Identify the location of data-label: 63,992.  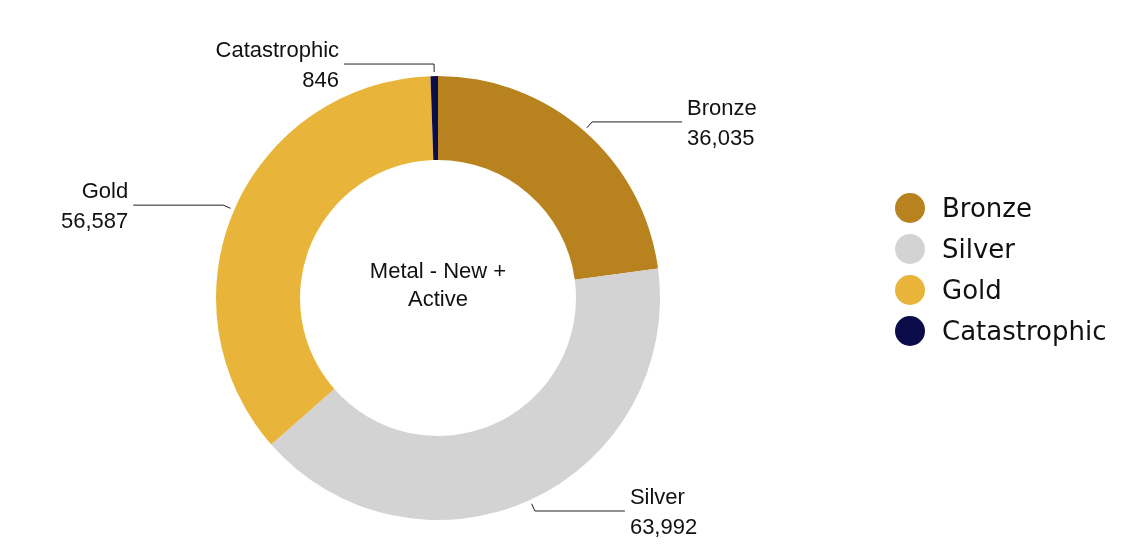
(663, 526).